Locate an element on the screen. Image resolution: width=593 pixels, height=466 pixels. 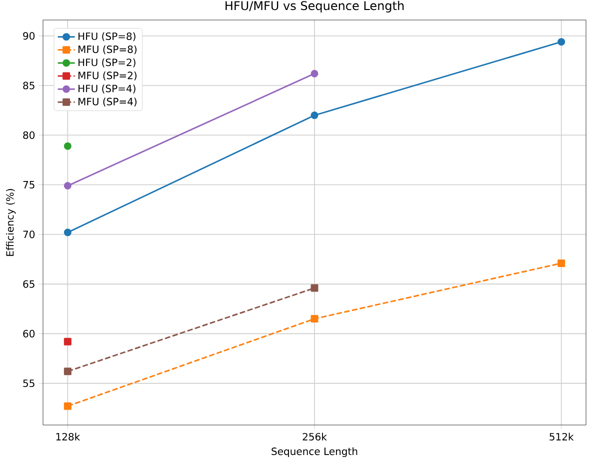
y-tick-label: 85 is located at coordinates (28, 86).